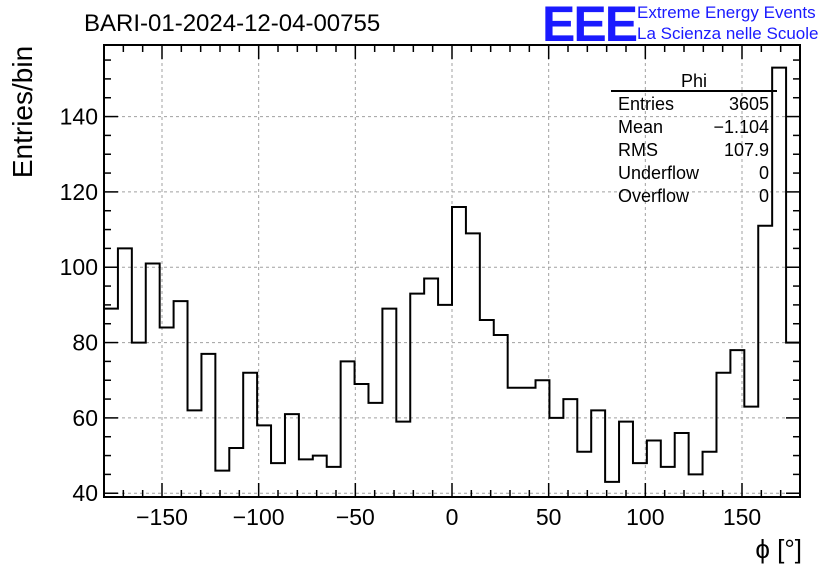  What do you see at coordinates (85, 343) in the screenshot?
I see `y-tick-label: 80` at bounding box center [85, 343].